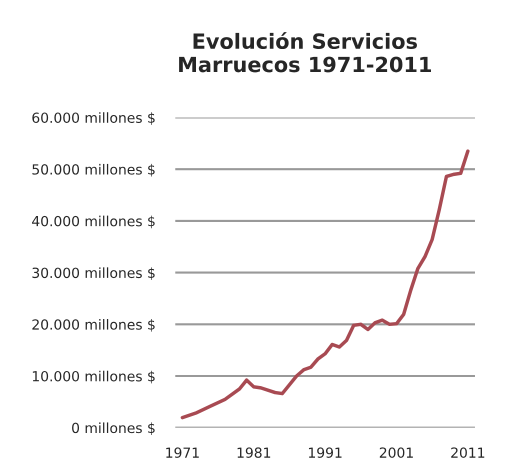 This screenshot has width=508, height=470. What do you see at coordinates (93, 222) in the screenshot?
I see `y-tick-label: 40.000 millones $` at bounding box center [93, 222].